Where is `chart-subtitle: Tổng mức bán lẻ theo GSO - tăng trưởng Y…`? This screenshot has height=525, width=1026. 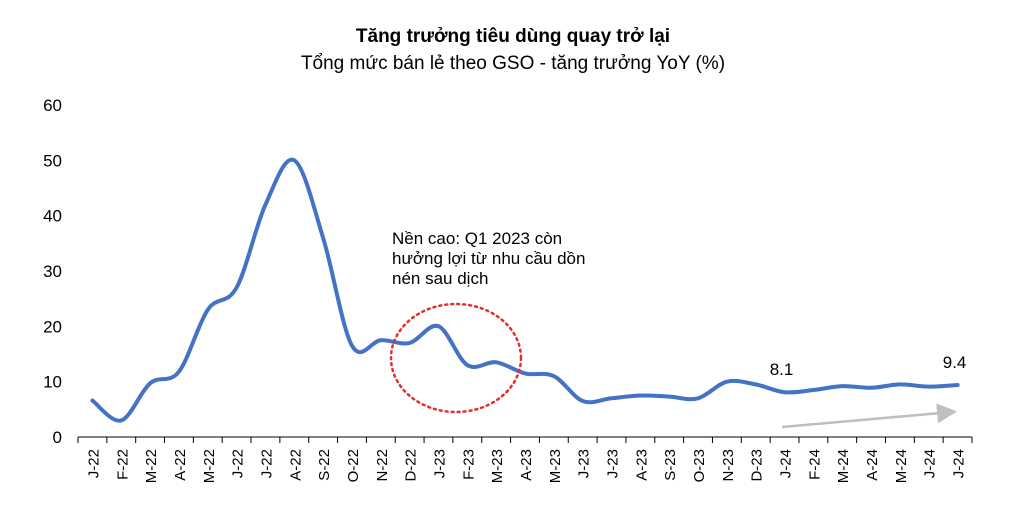 chart-subtitle: Tổng mức bán lẻ theo GSO - tăng trưởng Y… is located at coordinates (513, 63).